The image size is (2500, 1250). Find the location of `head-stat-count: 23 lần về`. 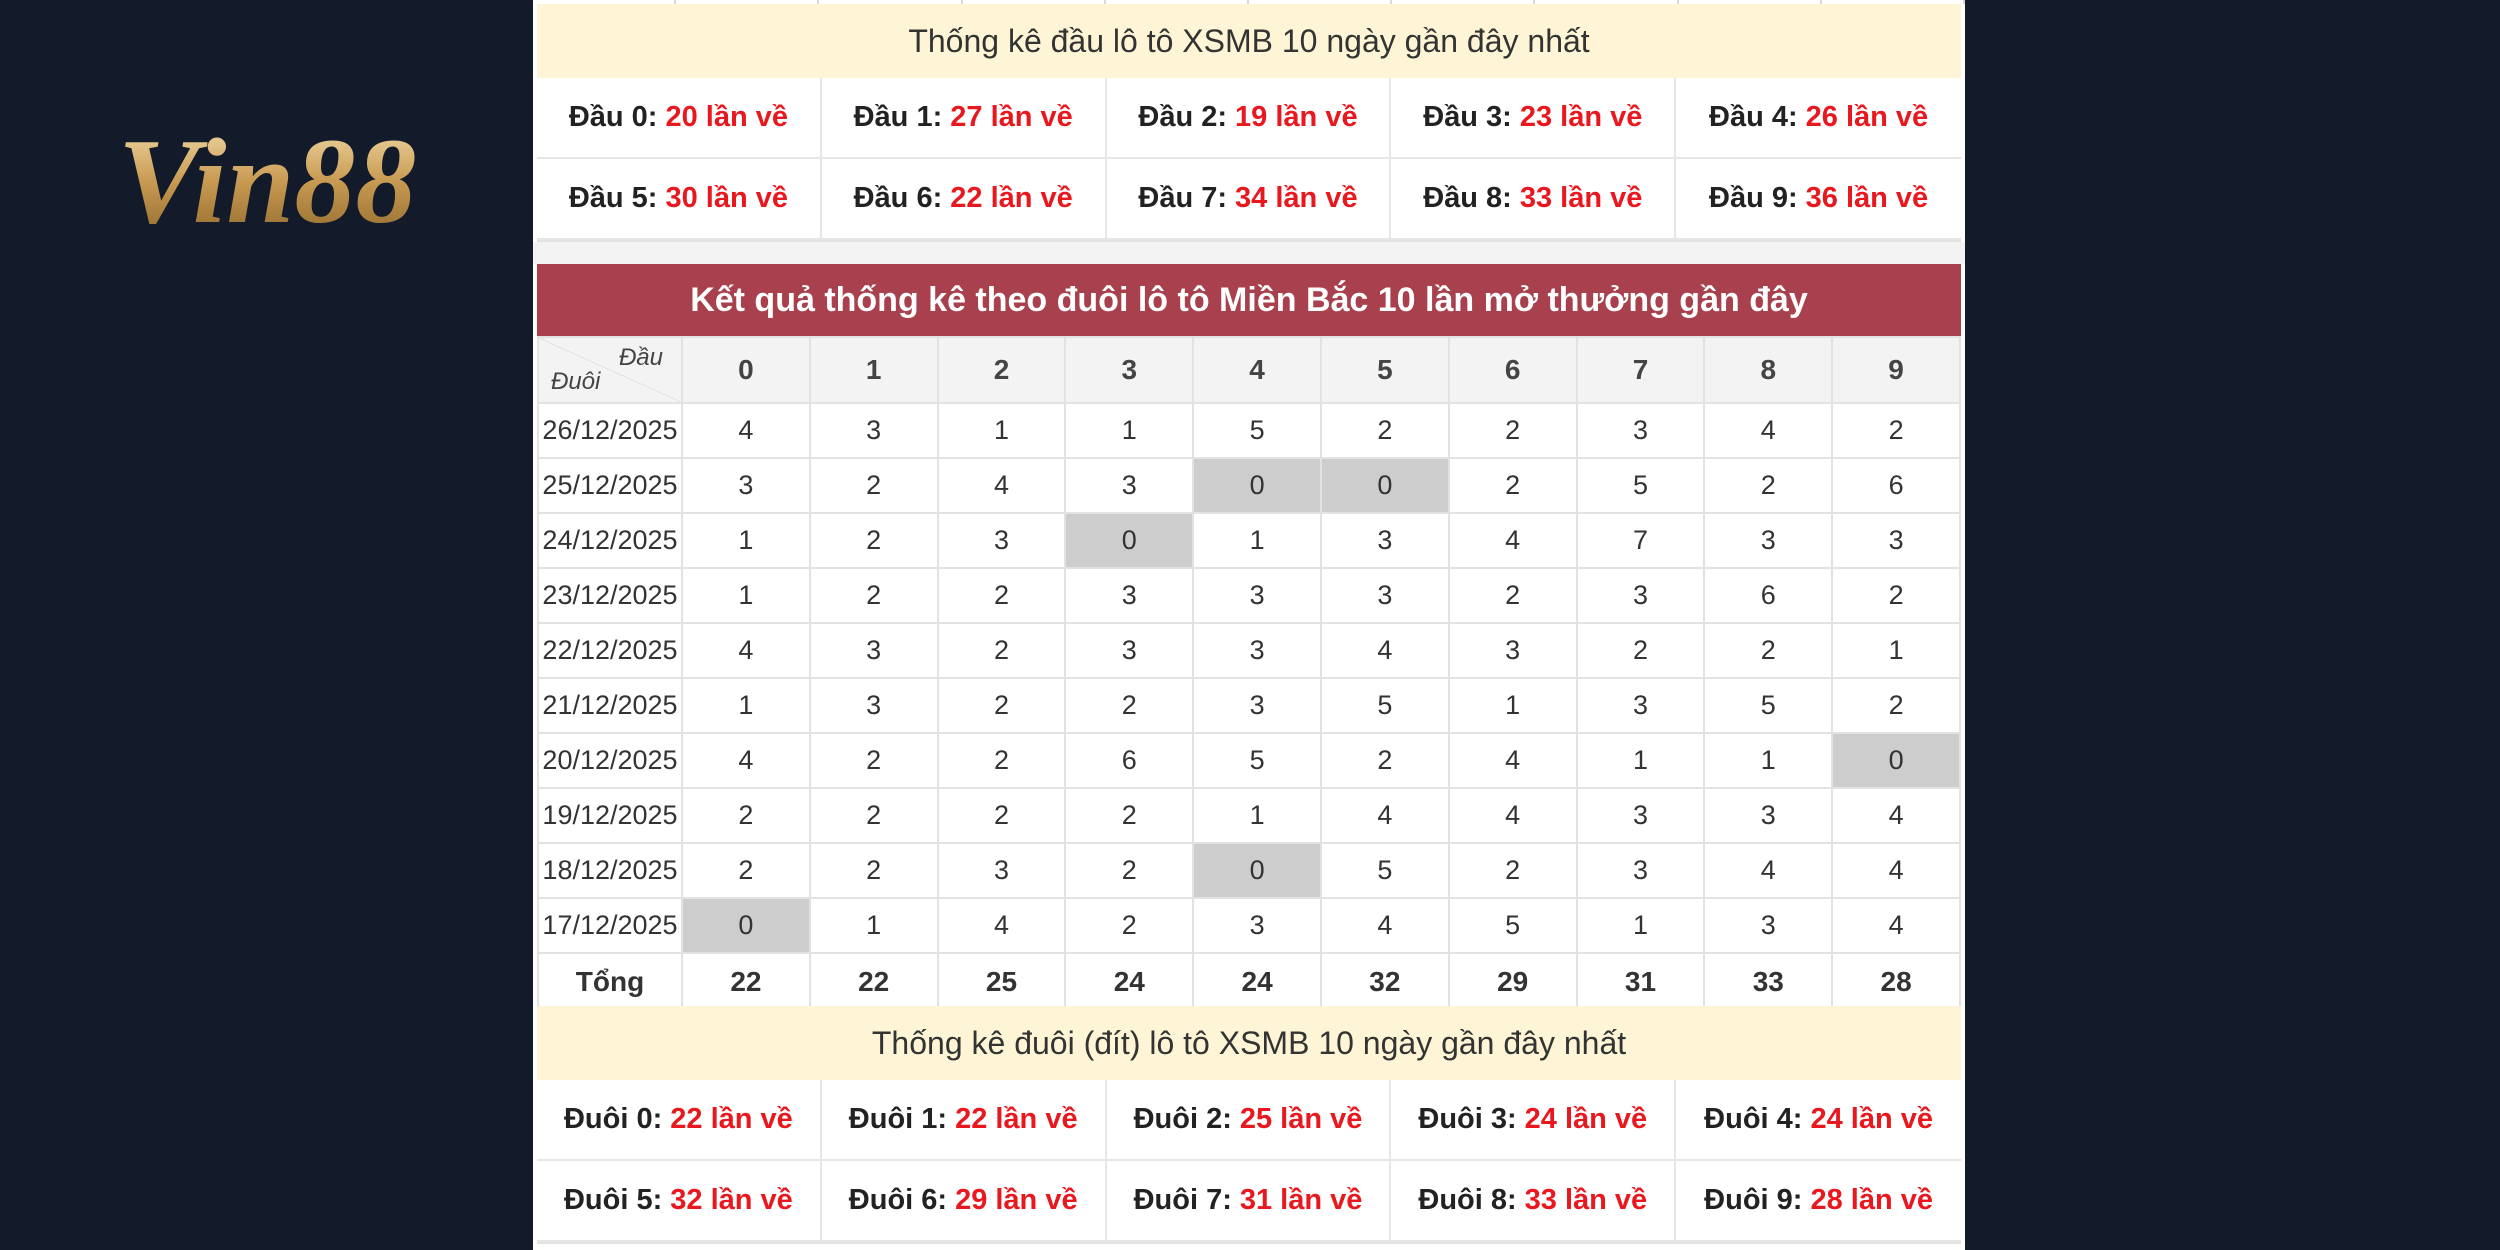

head-stat-count: 23 lần về is located at coordinates (1581, 117).